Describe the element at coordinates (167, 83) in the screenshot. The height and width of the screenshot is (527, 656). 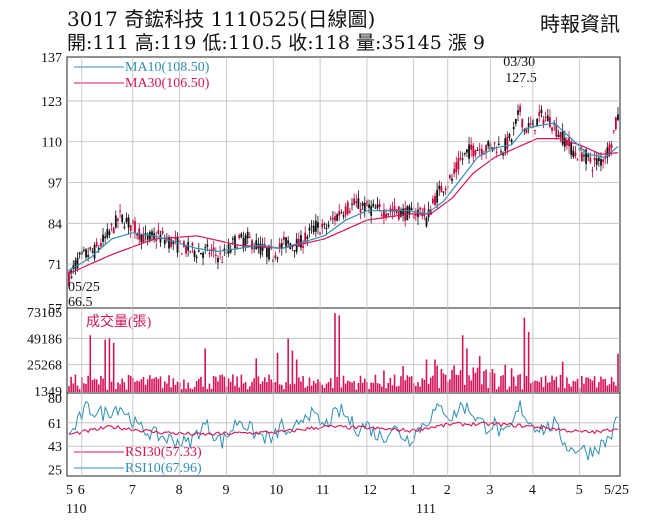
I see `legend-label: MA30(106.50)` at that location.